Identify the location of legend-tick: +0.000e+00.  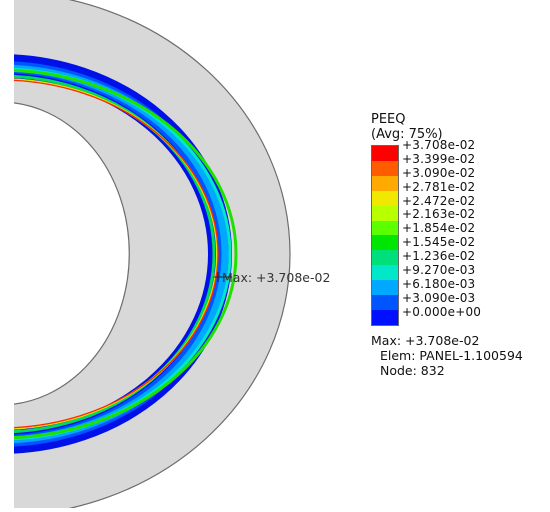
(442, 311).